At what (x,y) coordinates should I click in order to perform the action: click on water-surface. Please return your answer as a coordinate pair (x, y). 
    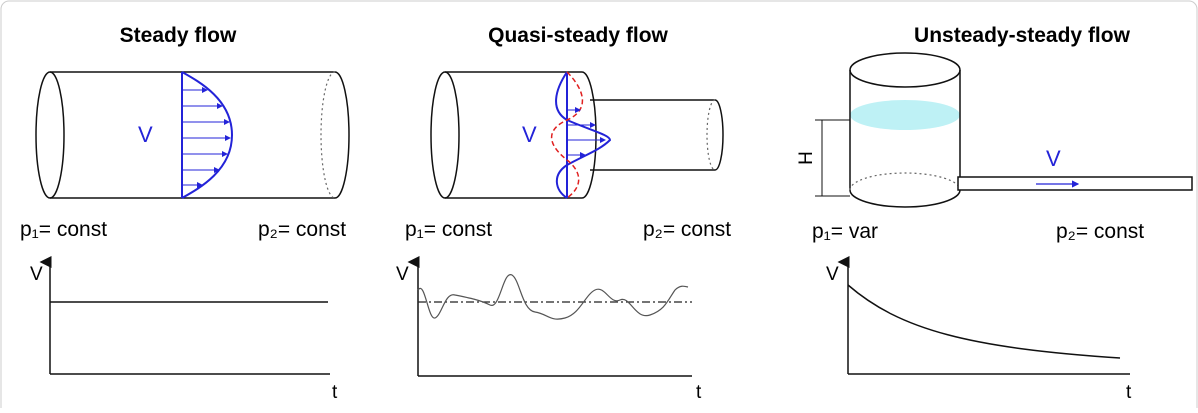
    Looking at the image, I should click on (905, 115).